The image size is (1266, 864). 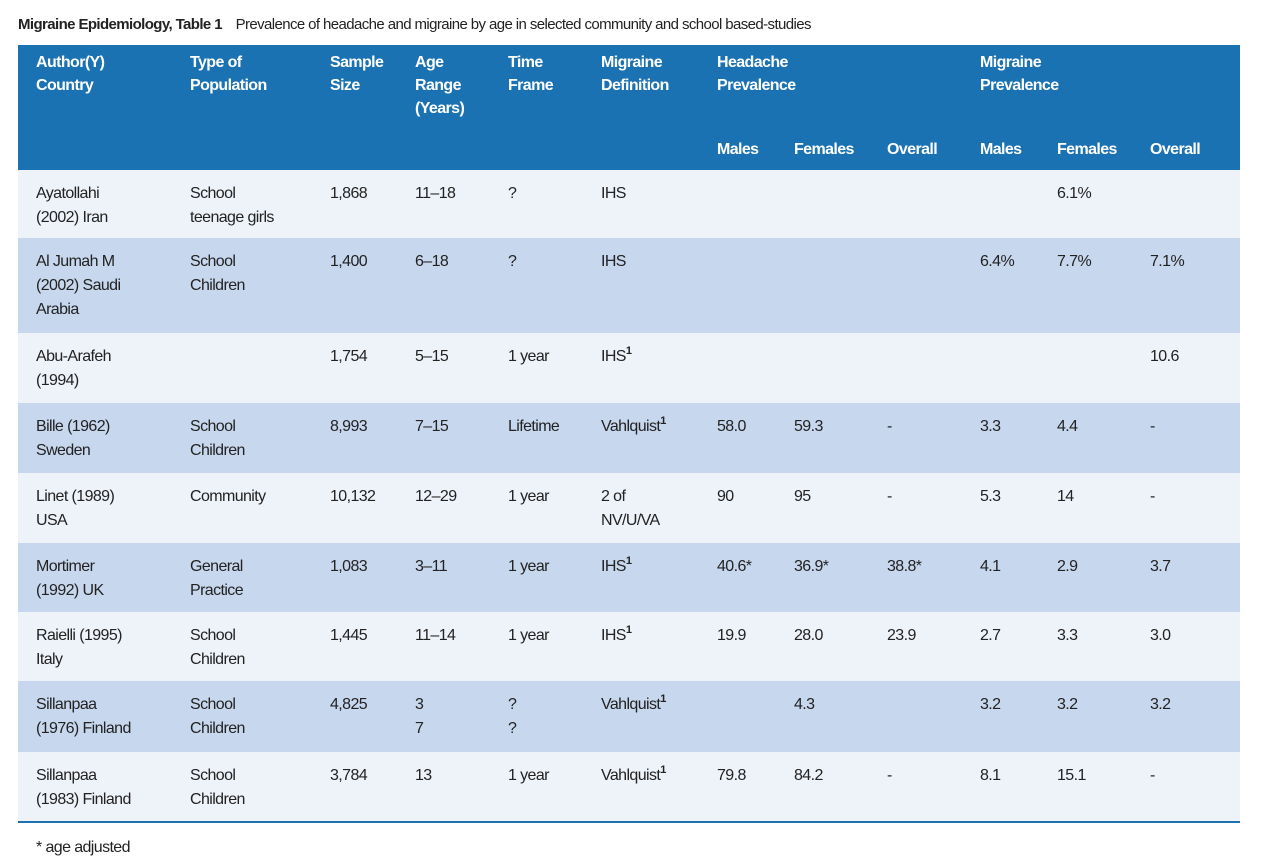 What do you see at coordinates (72, 217) in the screenshot?
I see `cell-text: (2002) Iran` at bounding box center [72, 217].